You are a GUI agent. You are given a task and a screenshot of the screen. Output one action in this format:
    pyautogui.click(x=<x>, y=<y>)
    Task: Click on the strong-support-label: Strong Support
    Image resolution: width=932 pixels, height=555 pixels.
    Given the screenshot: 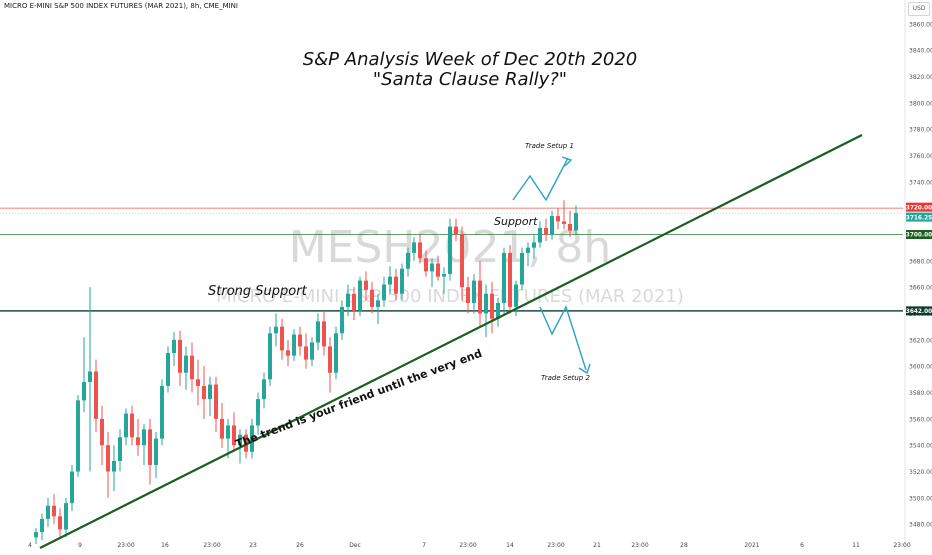 What is the action you would take?
    pyautogui.click(x=257, y=291)
    